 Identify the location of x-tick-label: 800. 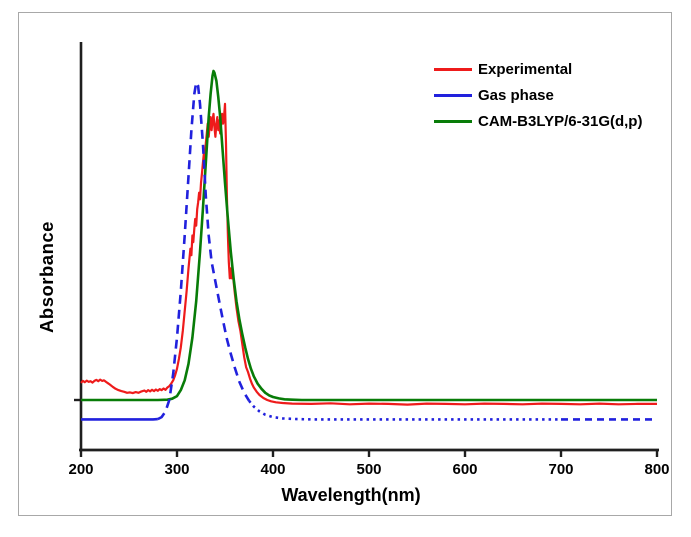
(656, 469).